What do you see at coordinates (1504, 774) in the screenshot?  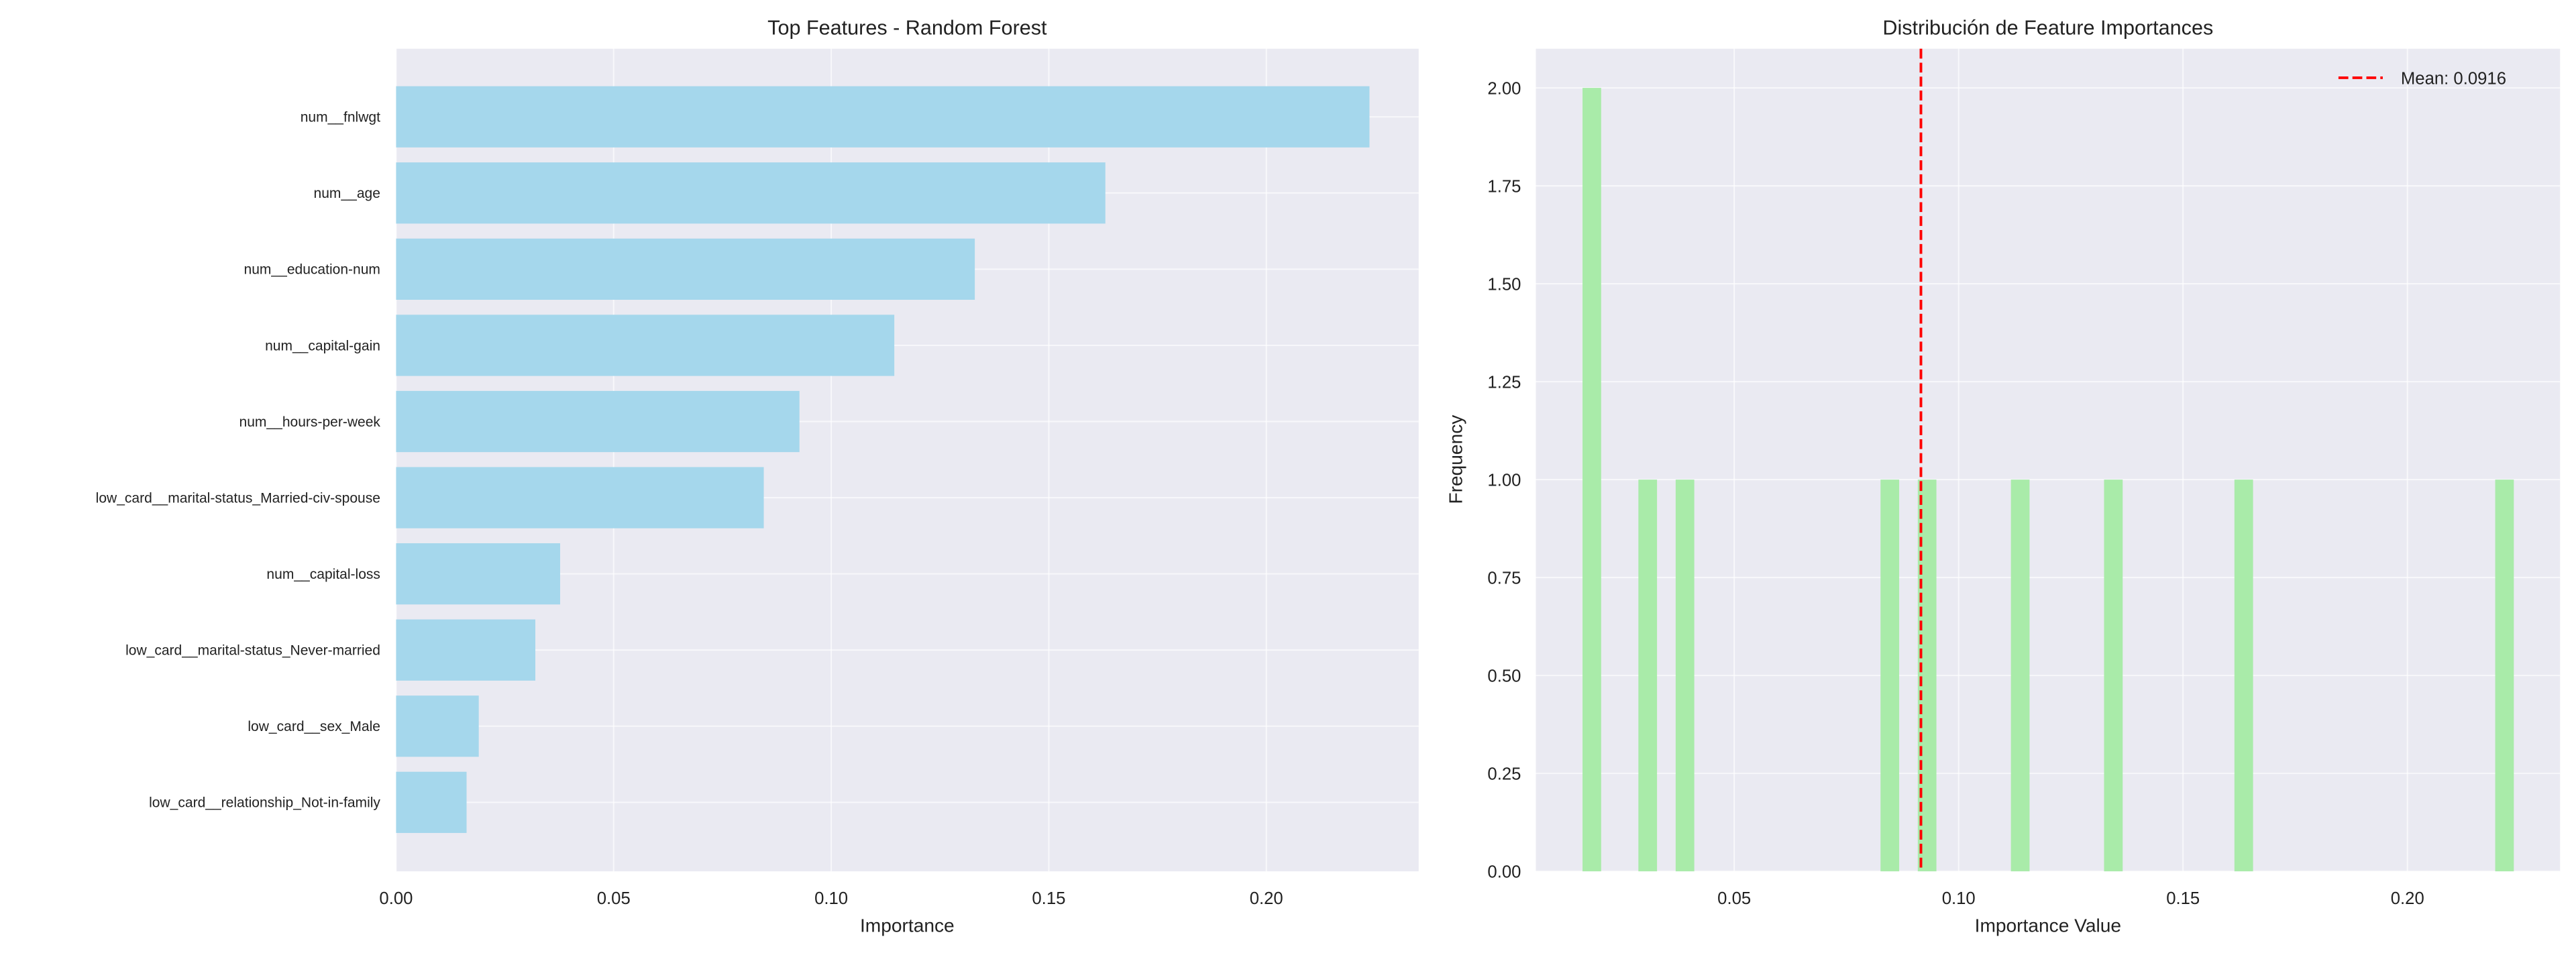 I see `y-tick-label: 0.25` at bounding box center [1504, 774].